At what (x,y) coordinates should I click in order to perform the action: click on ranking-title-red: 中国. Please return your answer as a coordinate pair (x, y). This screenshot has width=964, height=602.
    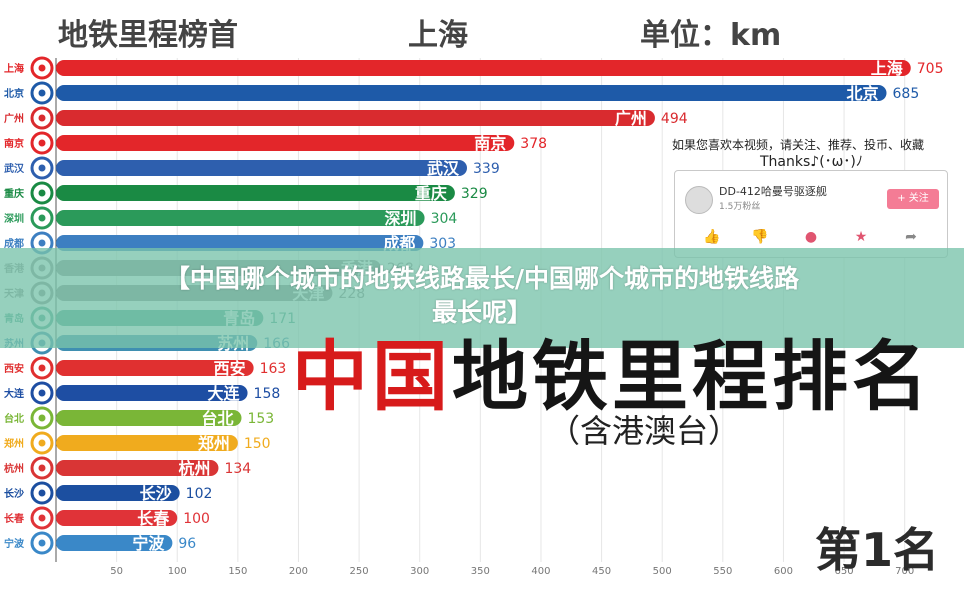
    Looking at the image, I should click on (372, 376).